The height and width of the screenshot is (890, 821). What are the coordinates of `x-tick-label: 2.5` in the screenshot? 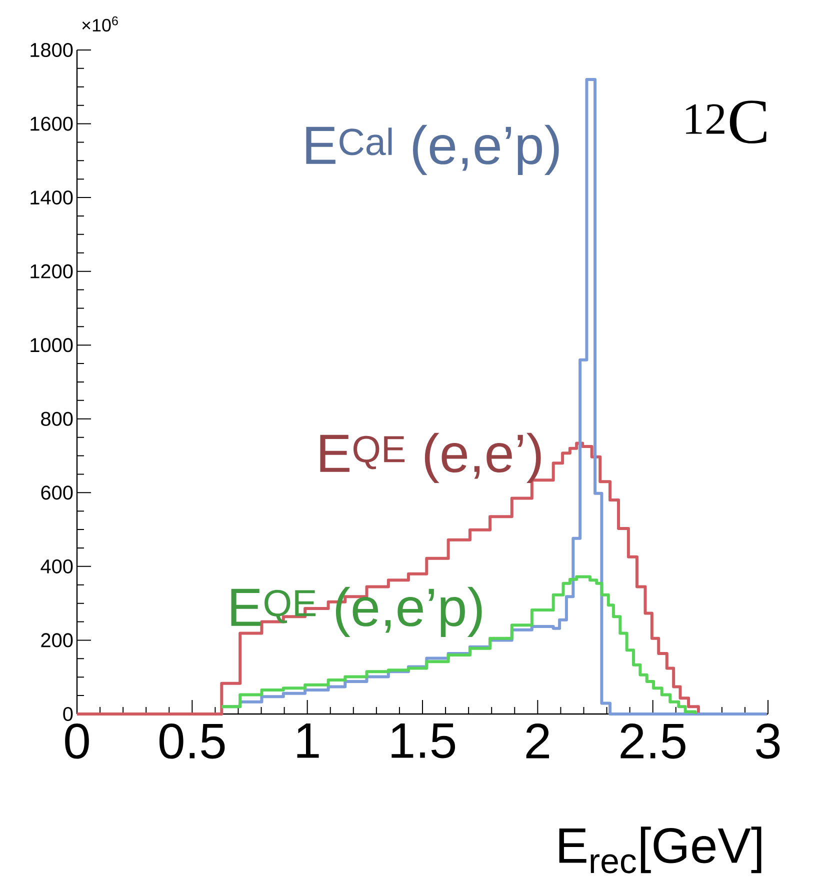 It's located at (653, 741).